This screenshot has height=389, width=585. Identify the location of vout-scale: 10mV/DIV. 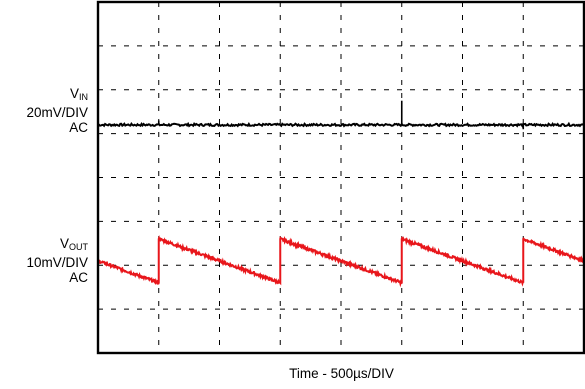
(57, 262).